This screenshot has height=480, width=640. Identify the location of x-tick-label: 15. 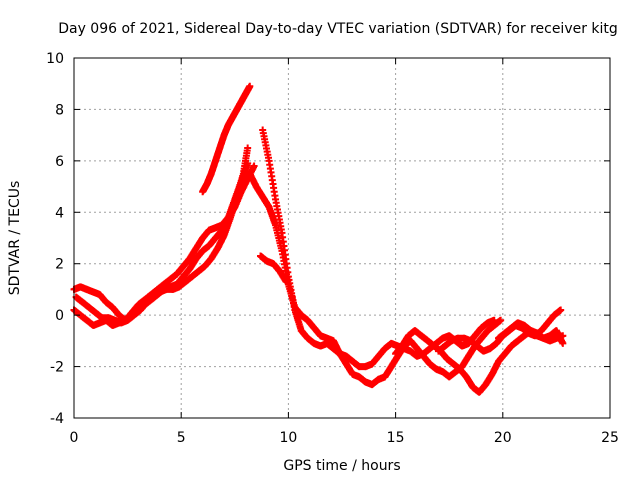
(396, 438).